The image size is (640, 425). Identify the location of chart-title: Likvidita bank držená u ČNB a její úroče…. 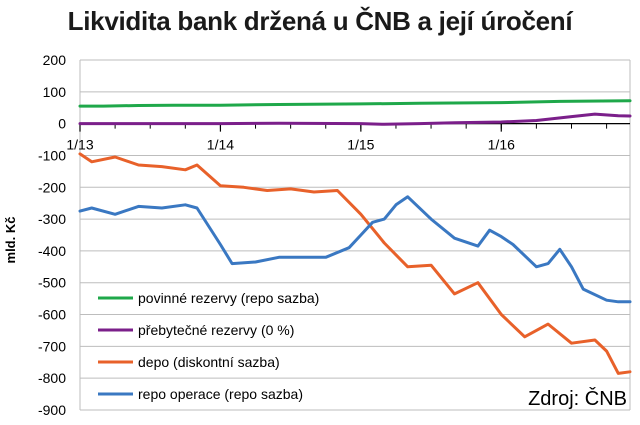
(320, 21).